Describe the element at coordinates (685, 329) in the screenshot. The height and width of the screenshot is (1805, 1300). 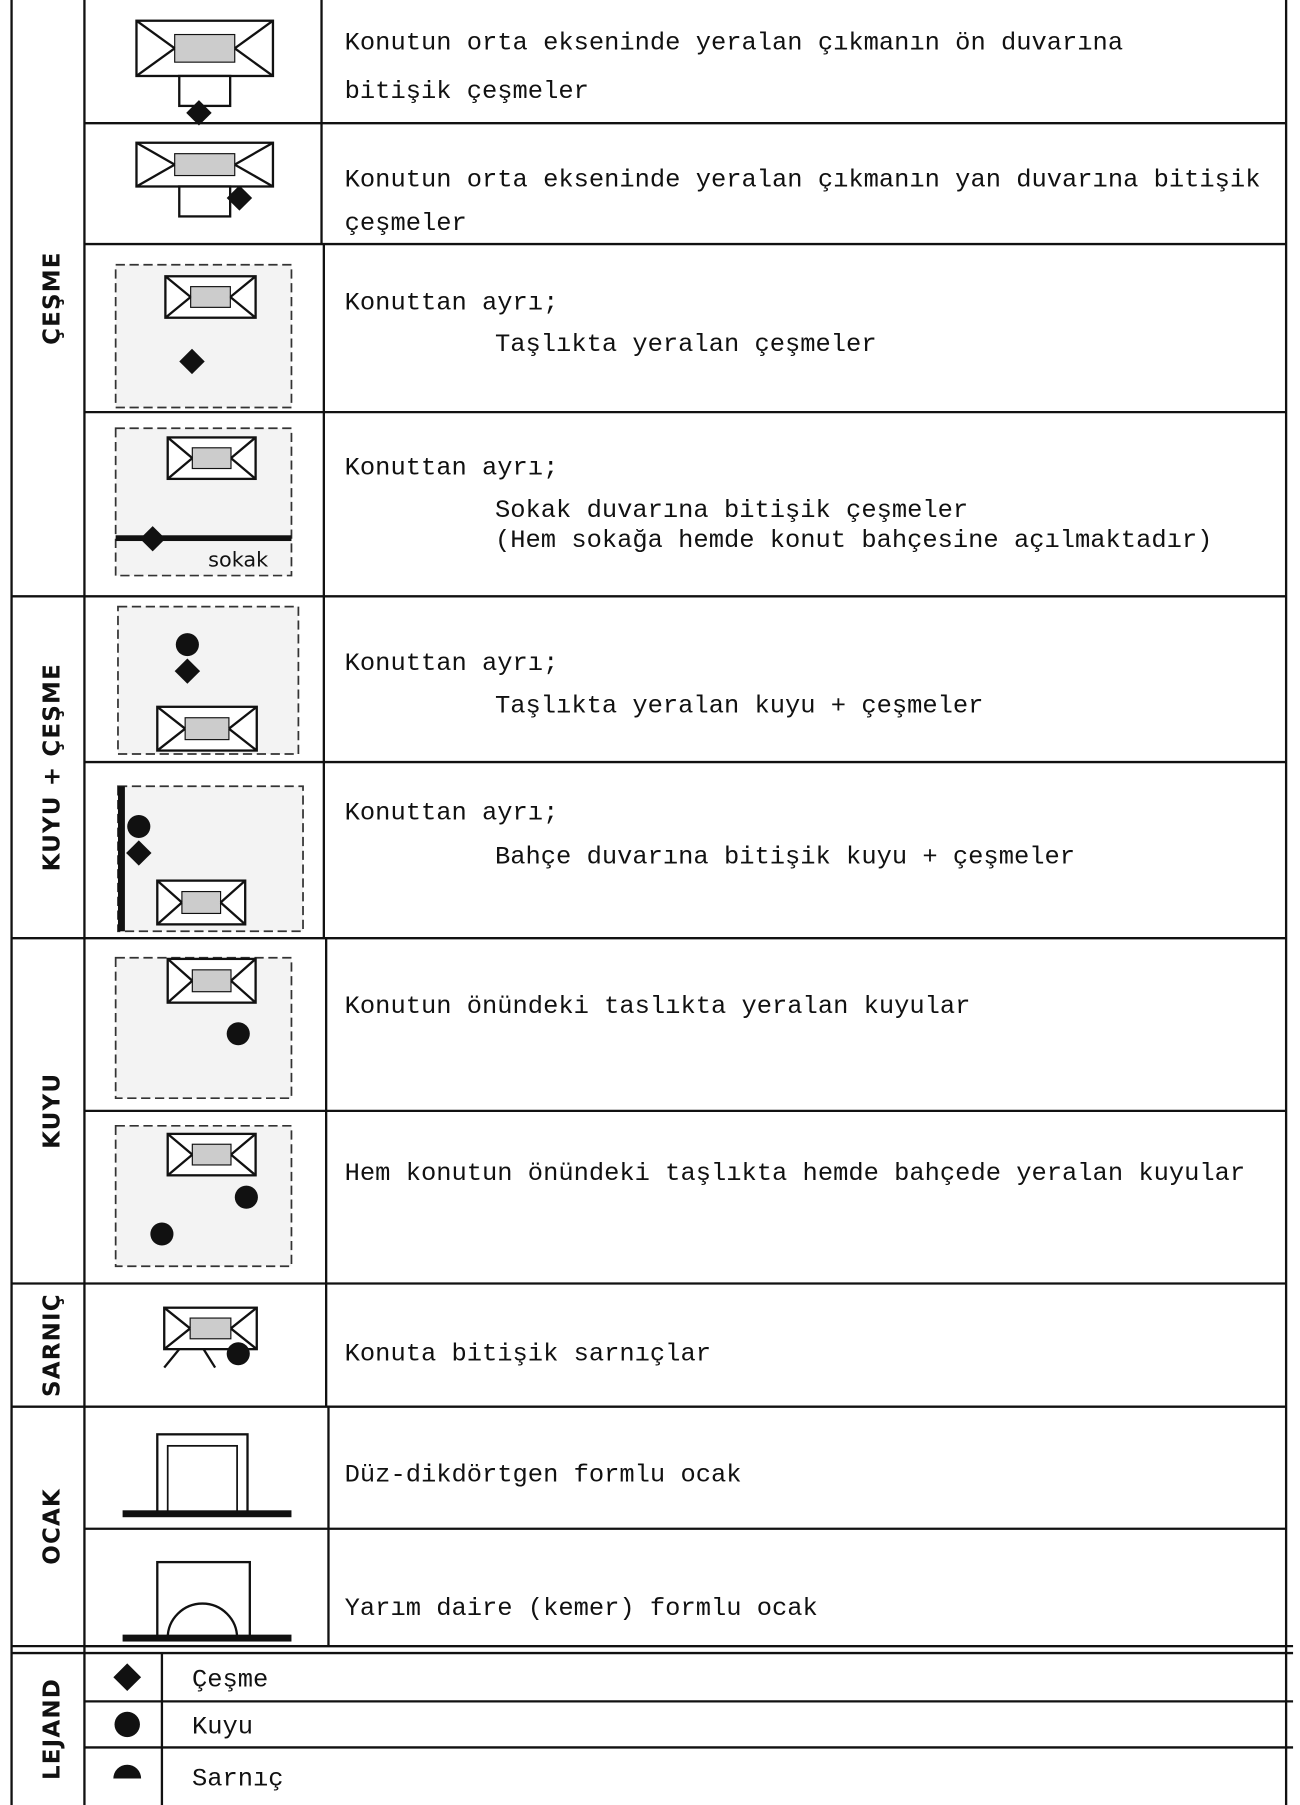
I see `table-row: Konuttan ayrı; Taşlıkta yeralan çeşmeler` at that location.